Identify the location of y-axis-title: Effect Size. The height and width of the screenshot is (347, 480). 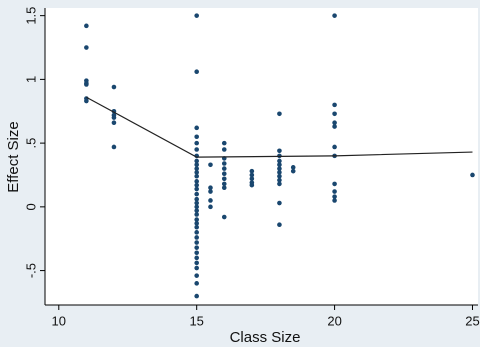
(13, 156).